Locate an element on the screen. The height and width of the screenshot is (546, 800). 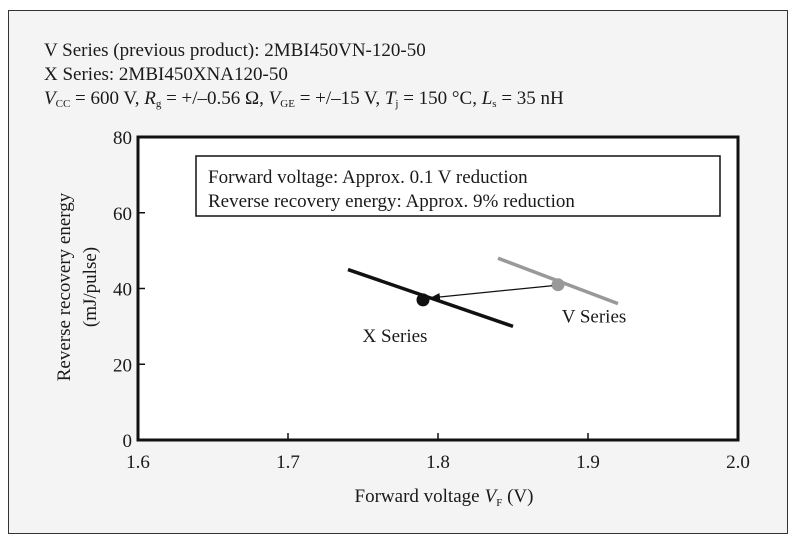
annotation-box is located at coordinates (458, 186).